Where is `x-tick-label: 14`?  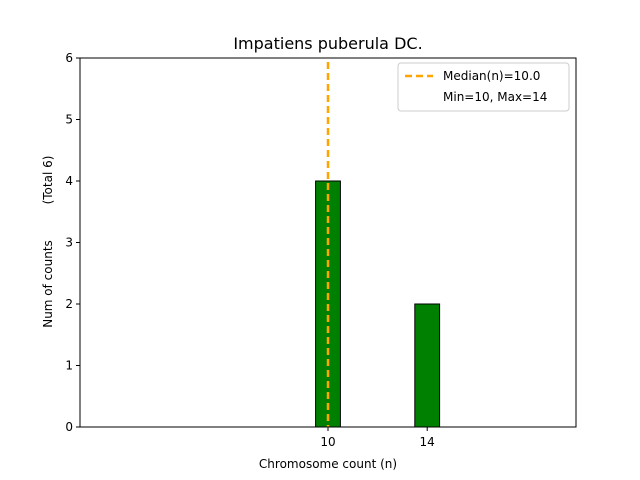
x-tick-label: 14 is located at coordinates (427, 442).